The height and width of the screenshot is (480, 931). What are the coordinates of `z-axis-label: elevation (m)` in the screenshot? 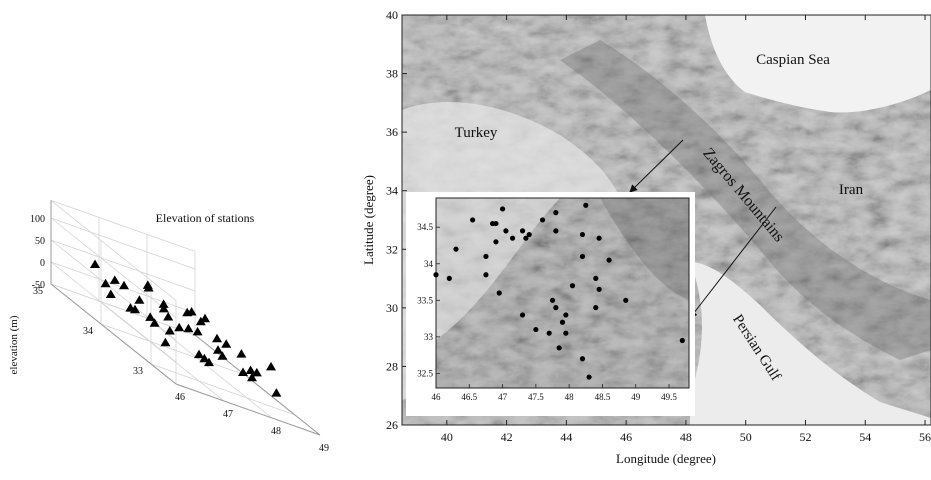 It's located at (14, 344).